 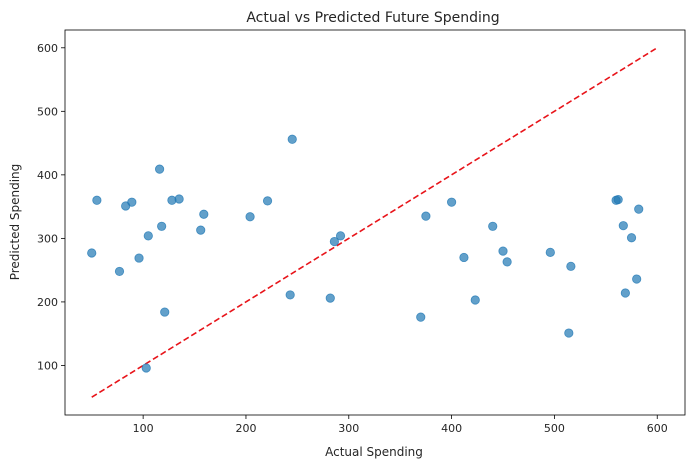 I want to click on y-tick-label: 400, so click(x=47, y=175).